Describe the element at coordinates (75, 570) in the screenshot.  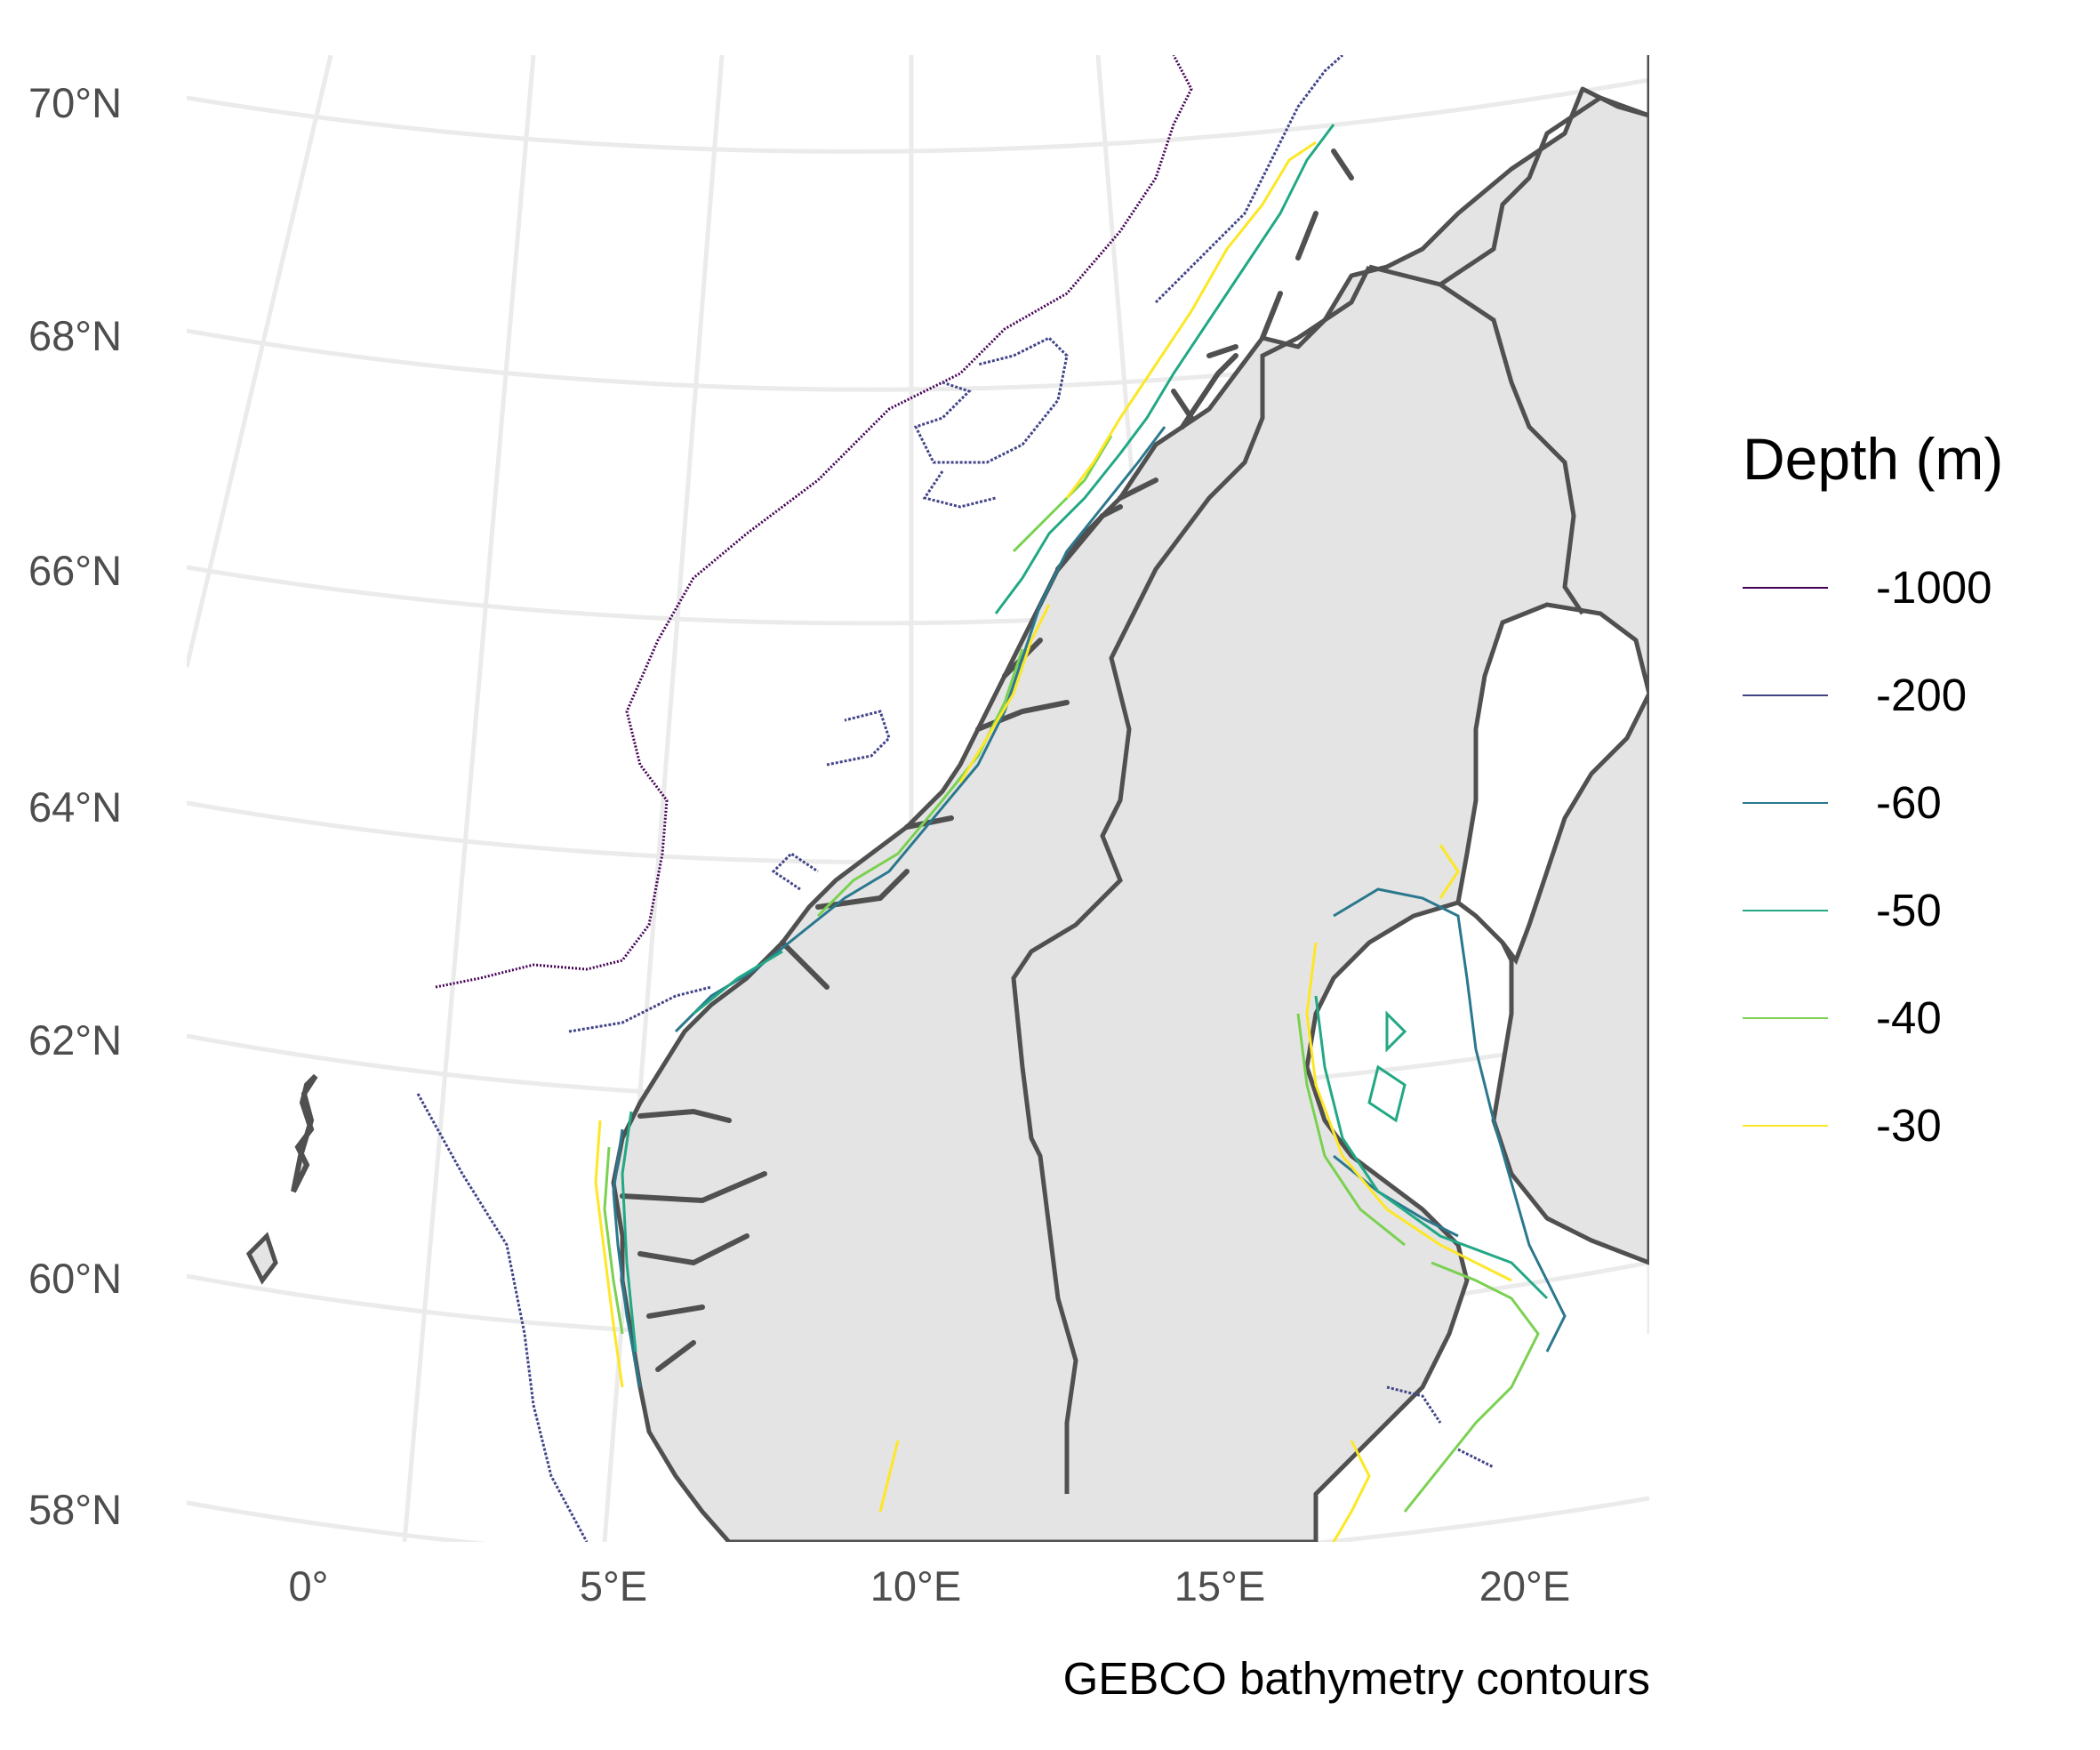
I see `lat-label-66: 66°N` at that location.